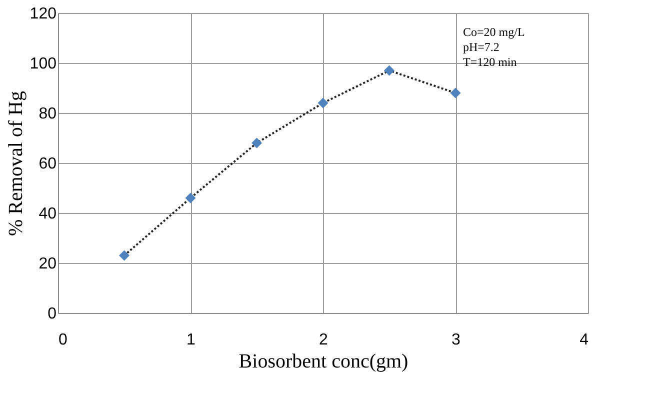 The height and width of the screenshot is (402, 665). Describe the element at coordinates (456, 340) in the screenshot. I see `x-tick-label: 3` at that location.